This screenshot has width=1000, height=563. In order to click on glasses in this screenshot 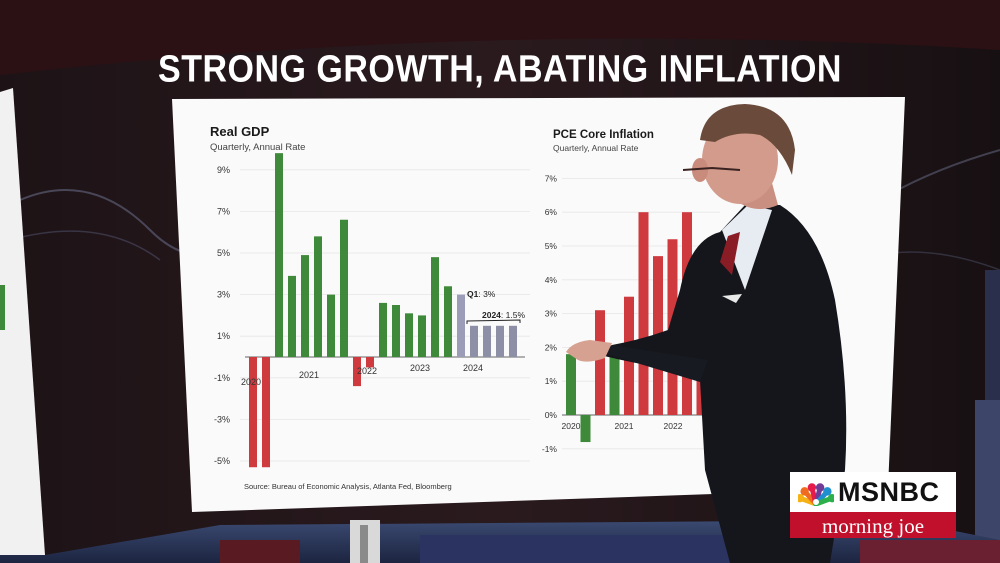, I will do `click(711, 169)`.